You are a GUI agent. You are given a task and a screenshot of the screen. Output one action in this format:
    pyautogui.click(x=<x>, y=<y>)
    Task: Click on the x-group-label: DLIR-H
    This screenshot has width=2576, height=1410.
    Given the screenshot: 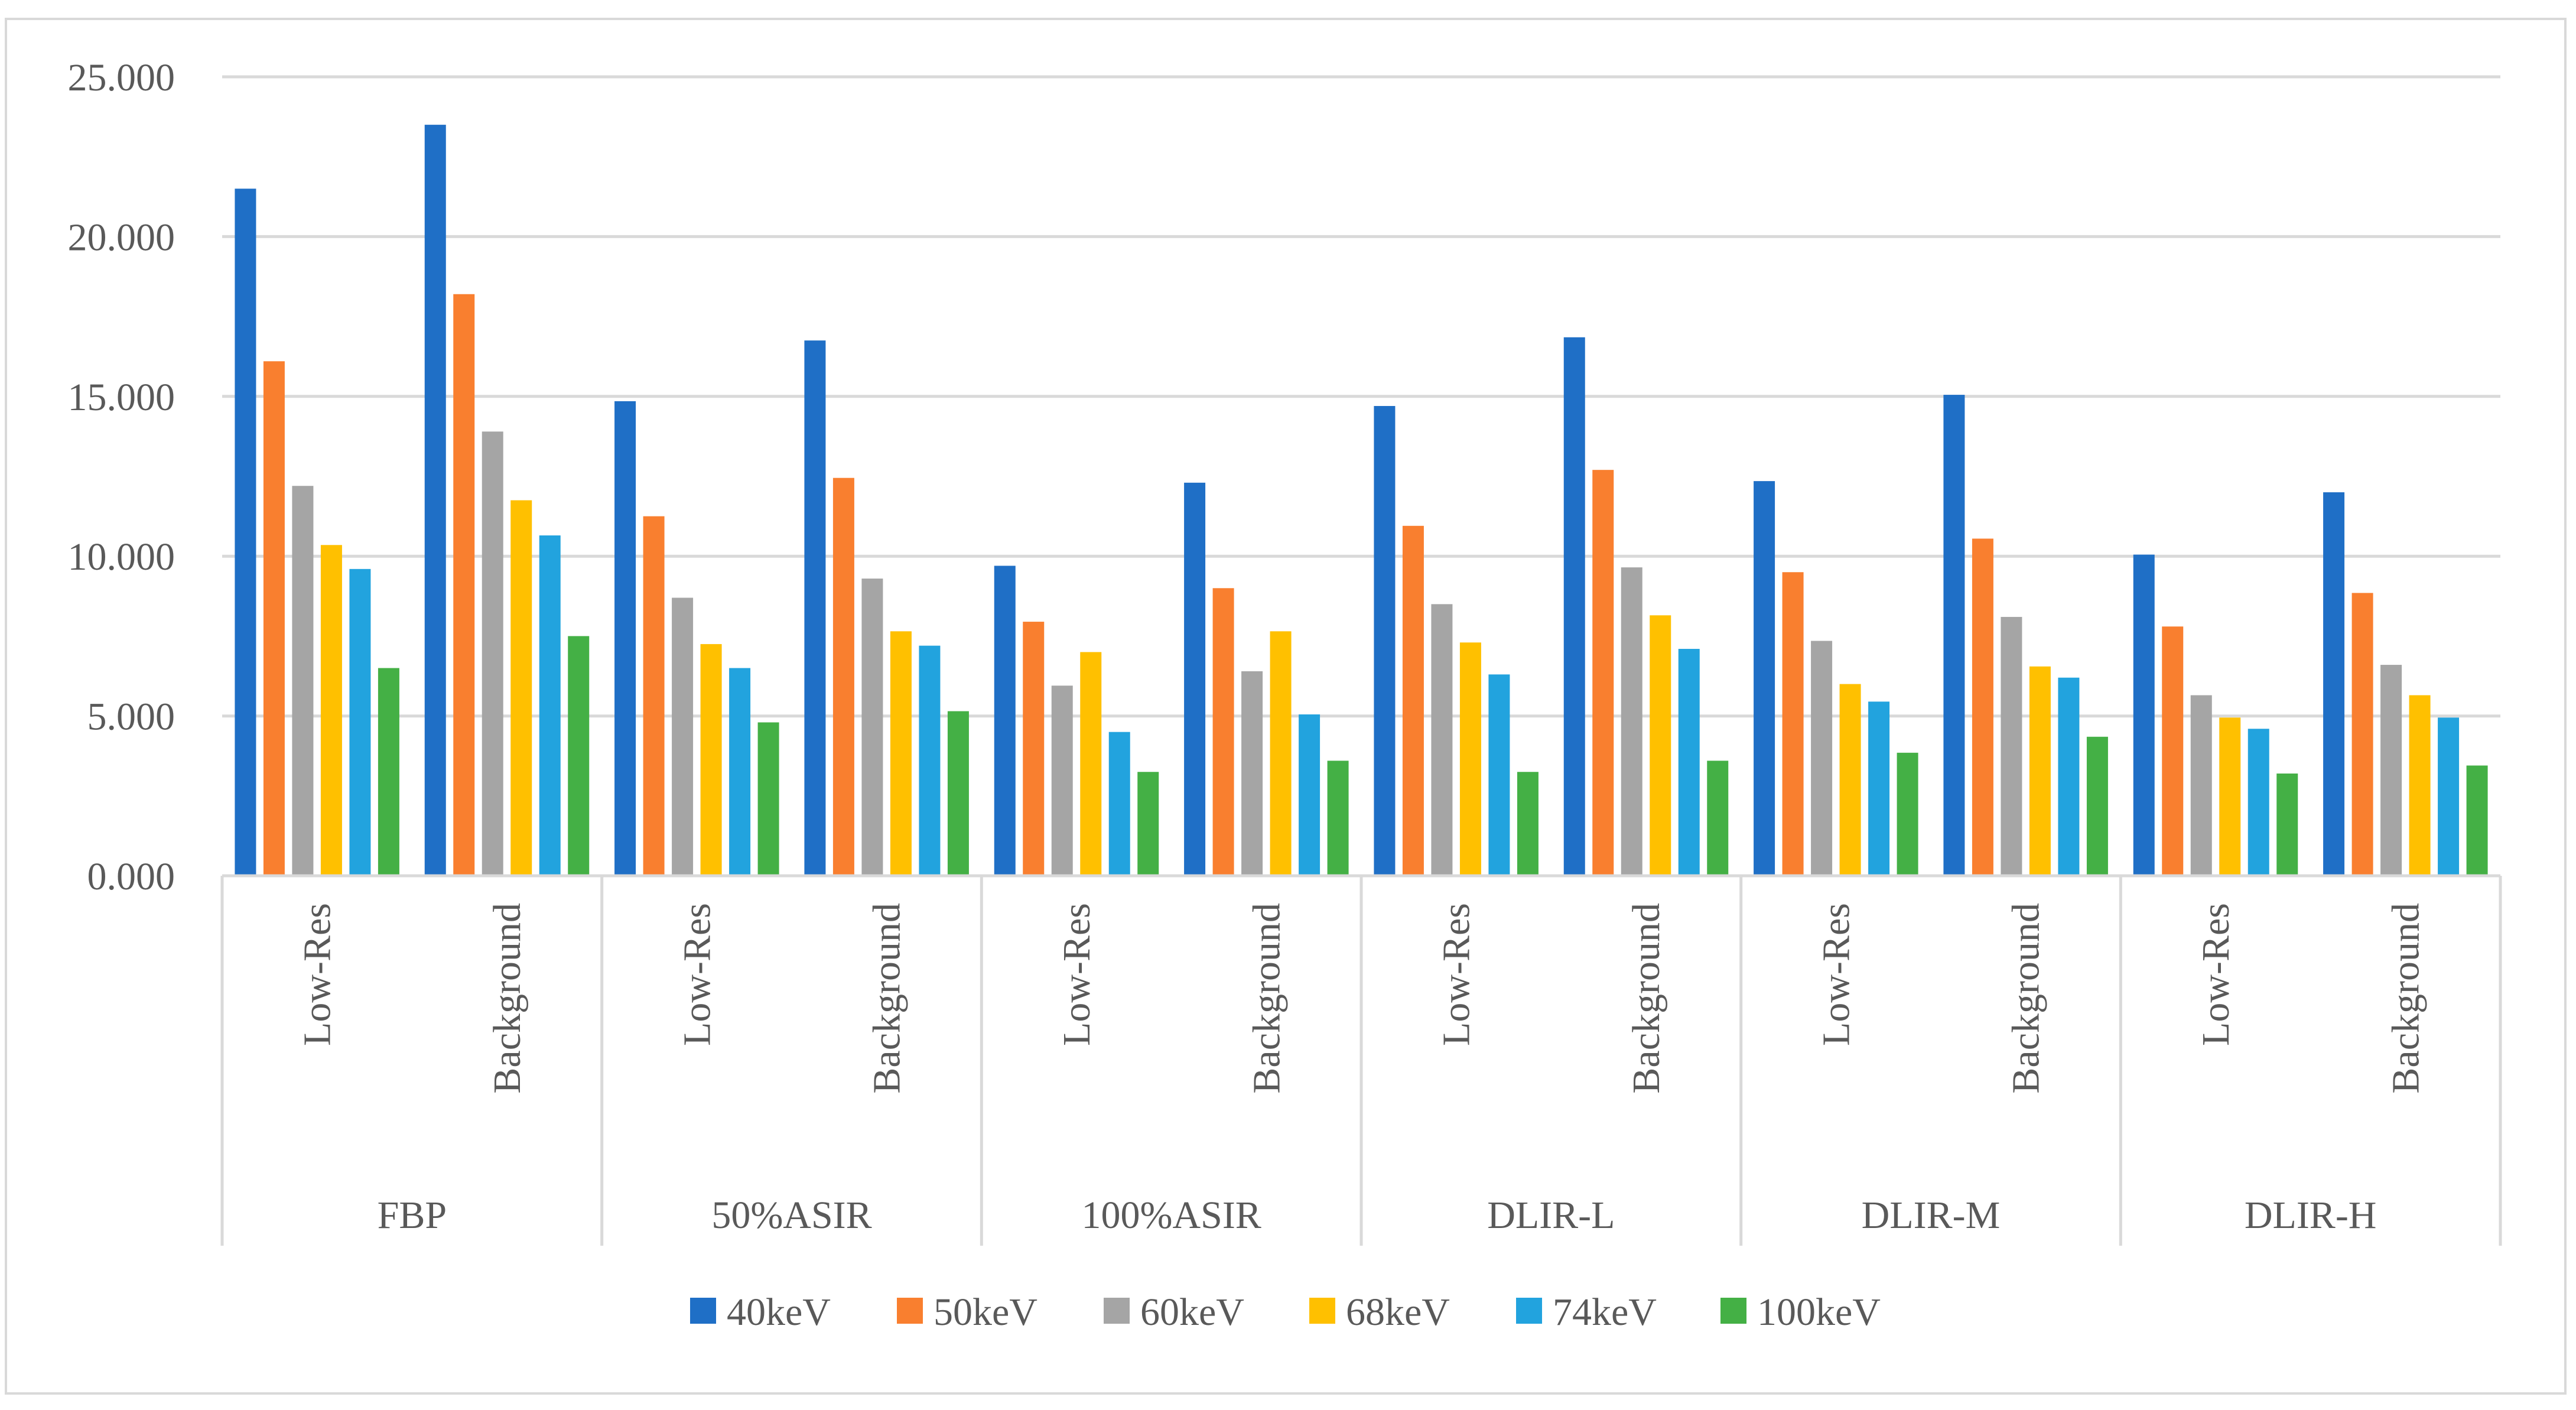 What is the action you would take?
    pyautogui.click(x=2311, y=1215)
    